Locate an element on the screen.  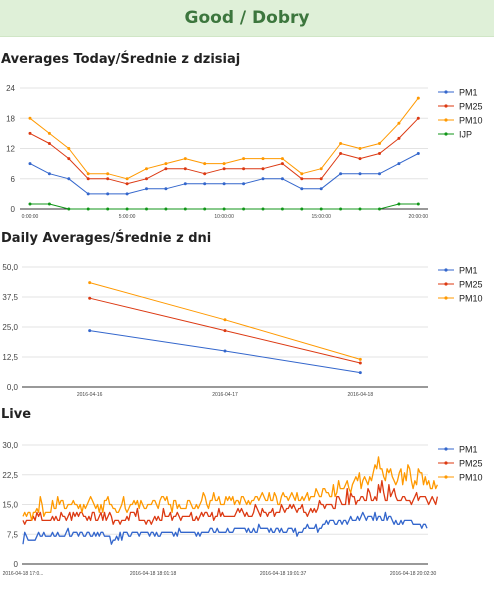
y-tick-label: 7,5 is located at coordinates (13, 534).